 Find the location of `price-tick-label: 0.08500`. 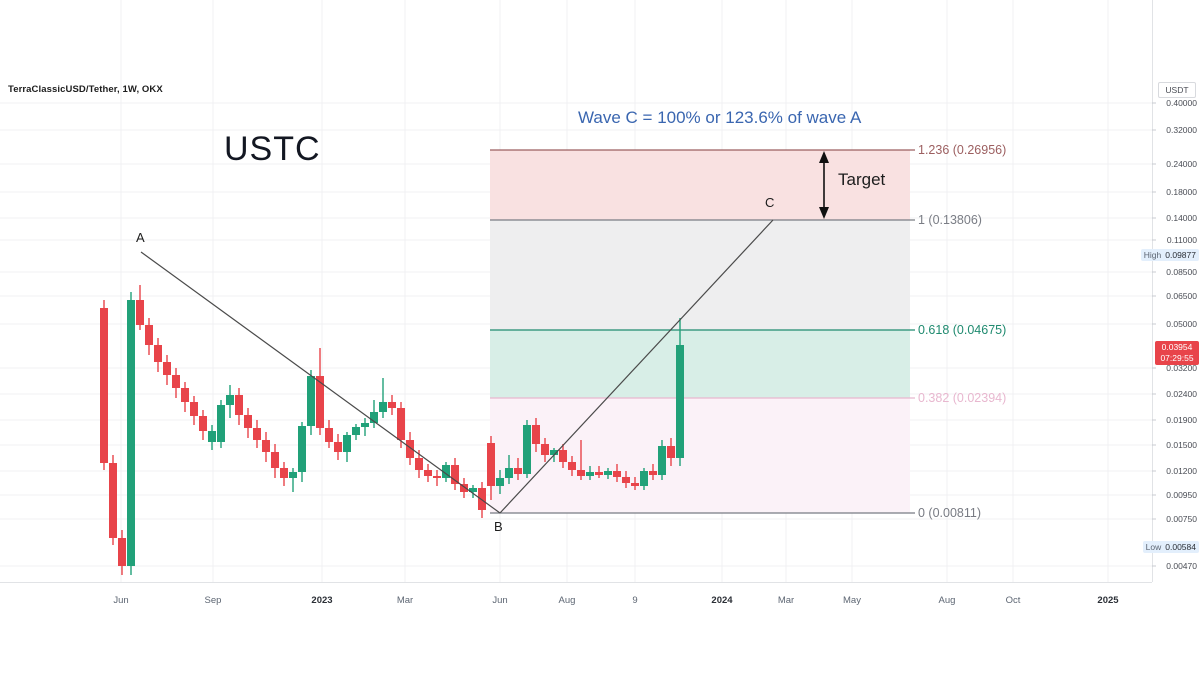

price-tick-label: 0.08500 is located at coordinates (1181, 272).